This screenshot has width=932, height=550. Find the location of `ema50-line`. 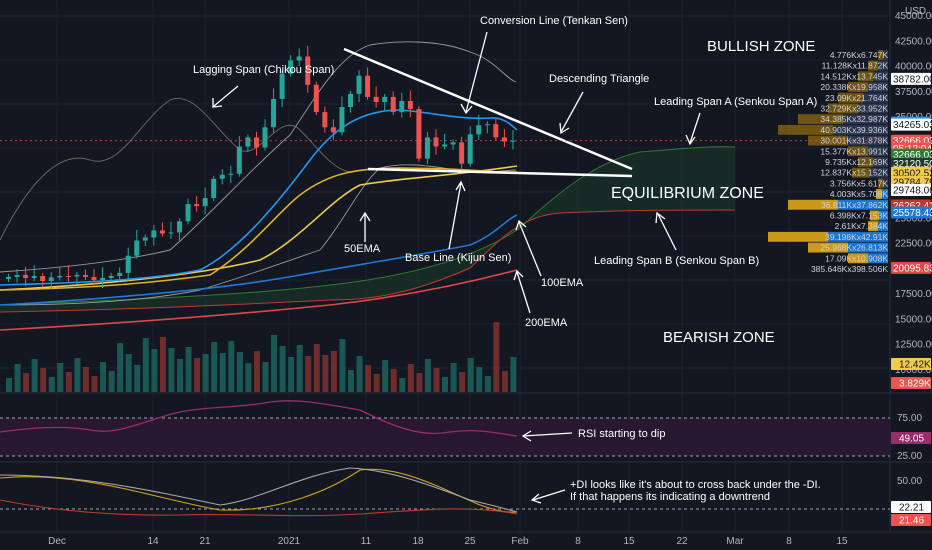

ema50-line is located at coordinates (259, 228).